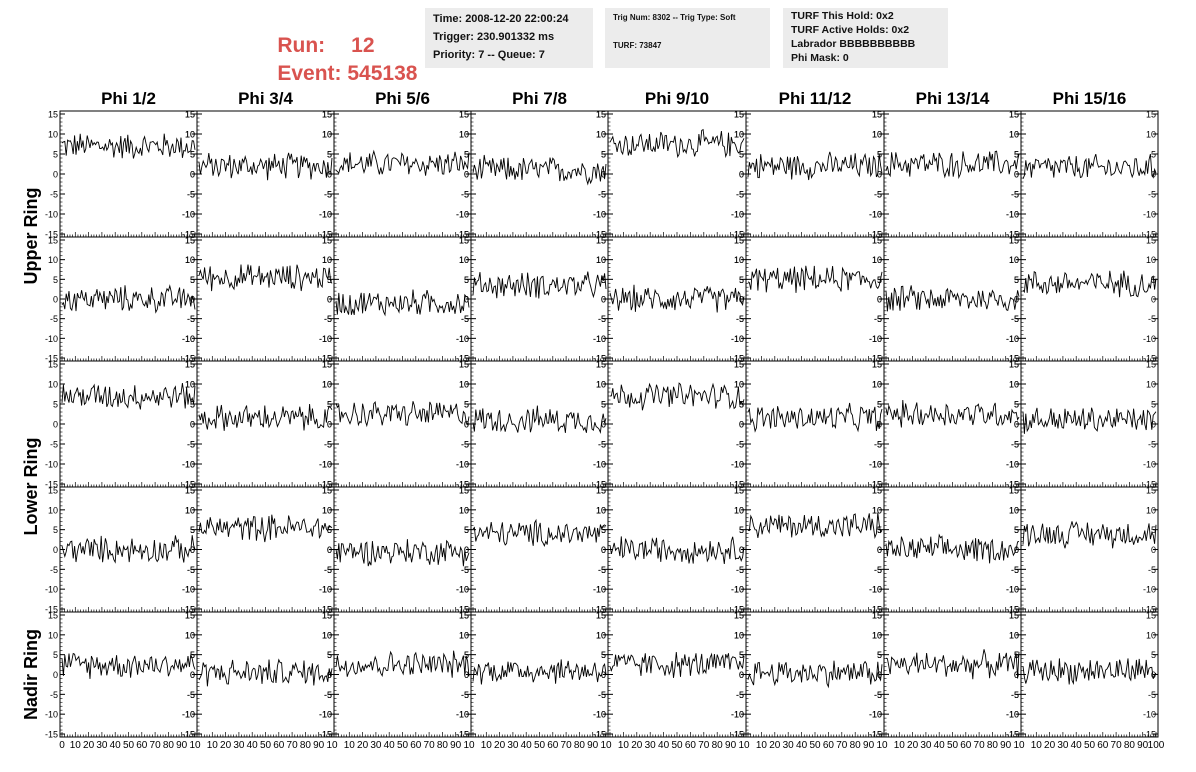 The image size is (1196, 772). I want to click on ring-label: Nadir Ring, so click(31, 674).